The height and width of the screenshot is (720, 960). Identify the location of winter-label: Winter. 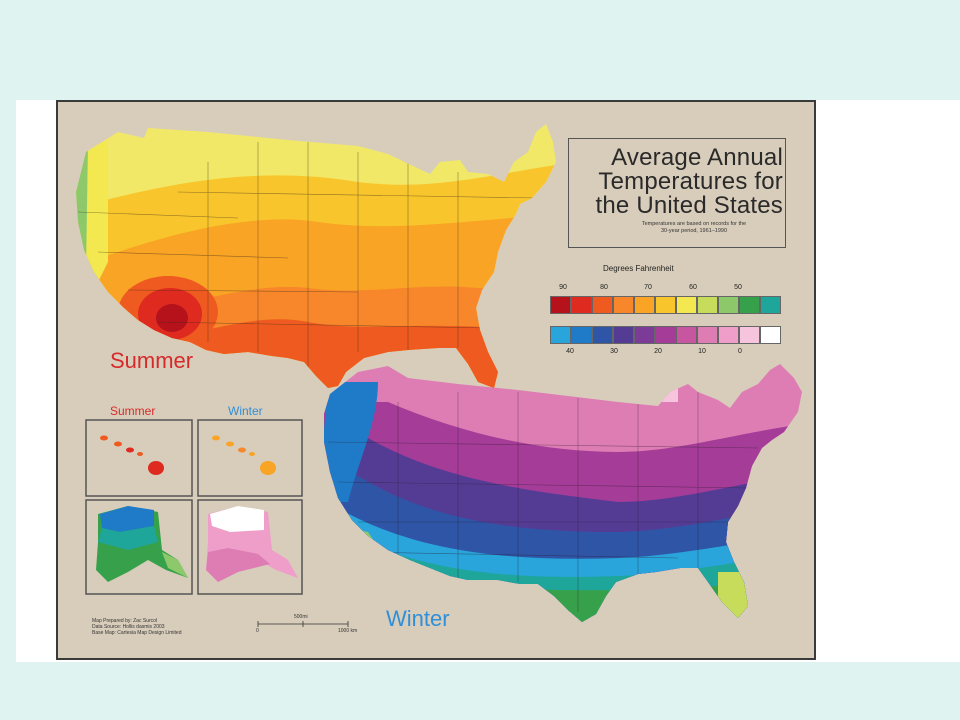
(418, 618).